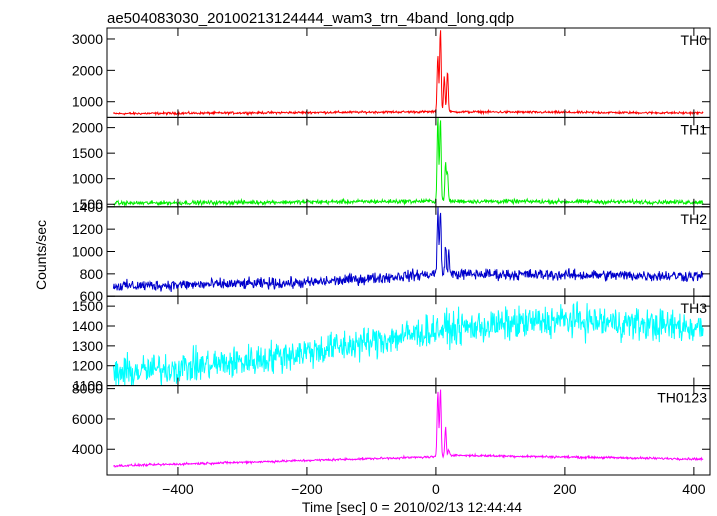 This screenshot has width=717, height=516. I want to click on y-tick-label: 3000, so click(87, 39).